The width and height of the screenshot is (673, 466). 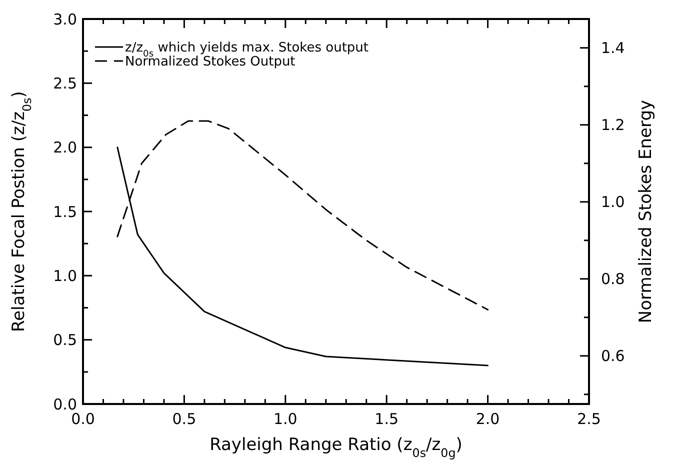 What do you see at coordinates (613, 279) in the screenshot?
I see `y2-tick-label: 0.8` at bounding box center [613, 279].